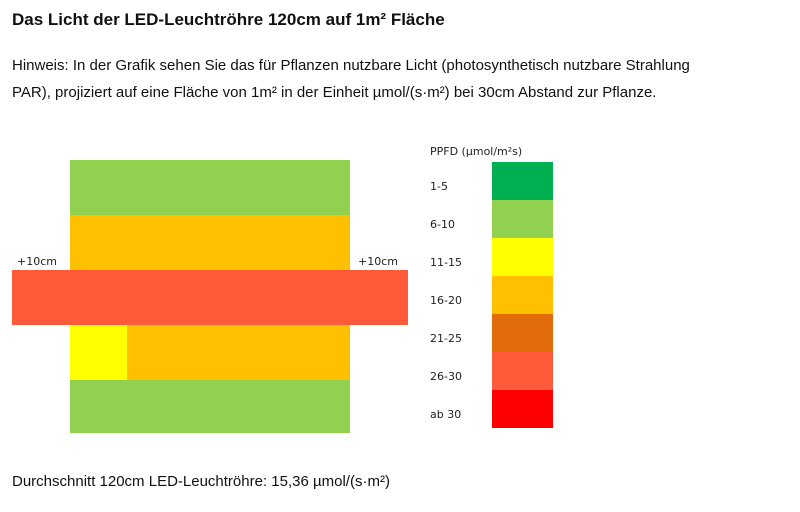 Image resolution: width=800 pixels, height=512 pixels. What do you see at coordinates (476, 151) in the screenshot?
I see `legend-title: PPFD (µmol/m²s)` at bounding box center [476, 151].